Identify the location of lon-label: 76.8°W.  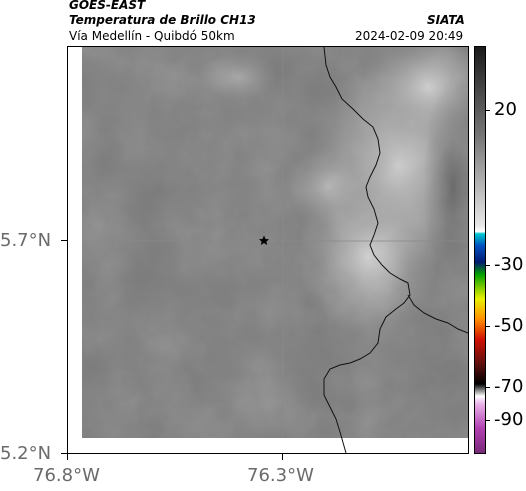
(66, 475).